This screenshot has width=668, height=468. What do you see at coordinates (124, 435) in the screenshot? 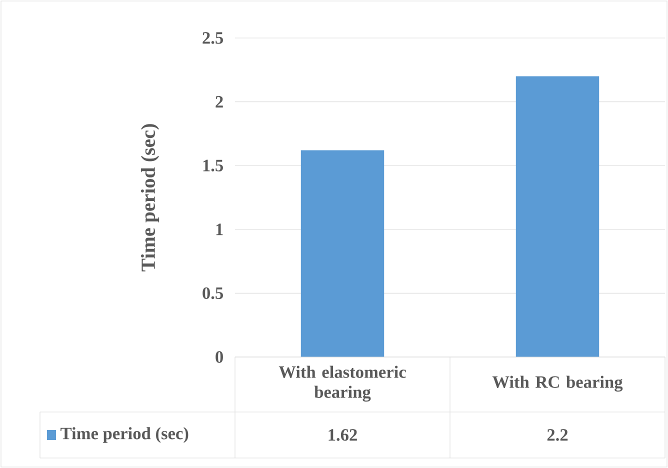
I see `legend-label: Time period (sec)` at bounding box center [124, 435].